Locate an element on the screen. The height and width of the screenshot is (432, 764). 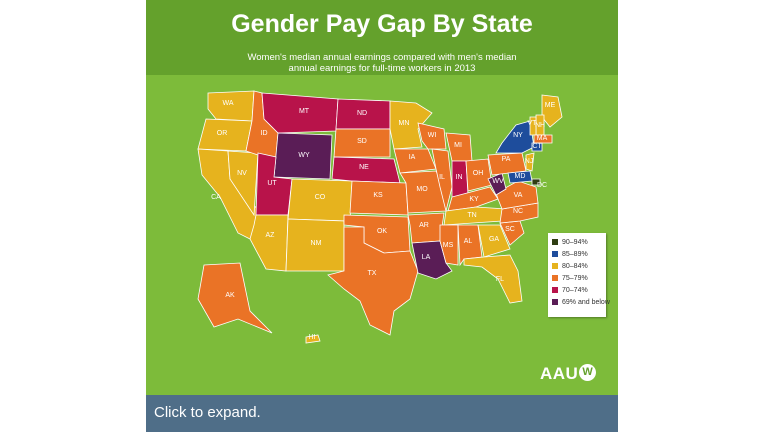
state-label-in: IN is located at coordinates (459, 177).